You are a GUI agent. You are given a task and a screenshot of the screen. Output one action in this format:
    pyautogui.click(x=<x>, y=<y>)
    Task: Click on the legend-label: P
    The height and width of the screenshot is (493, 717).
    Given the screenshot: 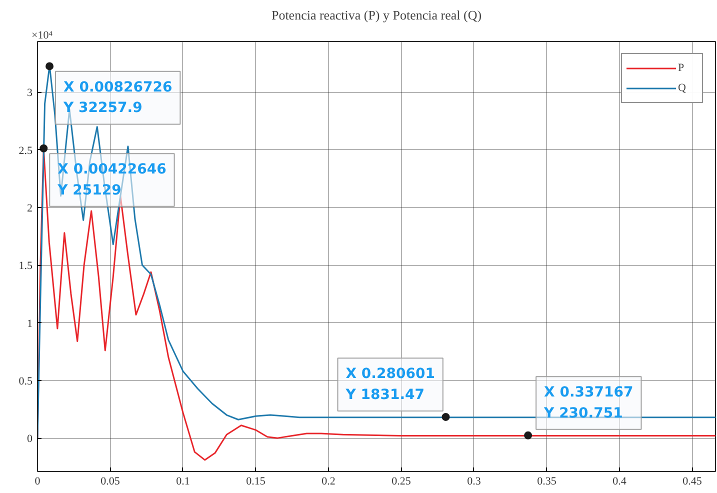 What is the action you would take?
    pyautogui.click(x=682, y=68)
    